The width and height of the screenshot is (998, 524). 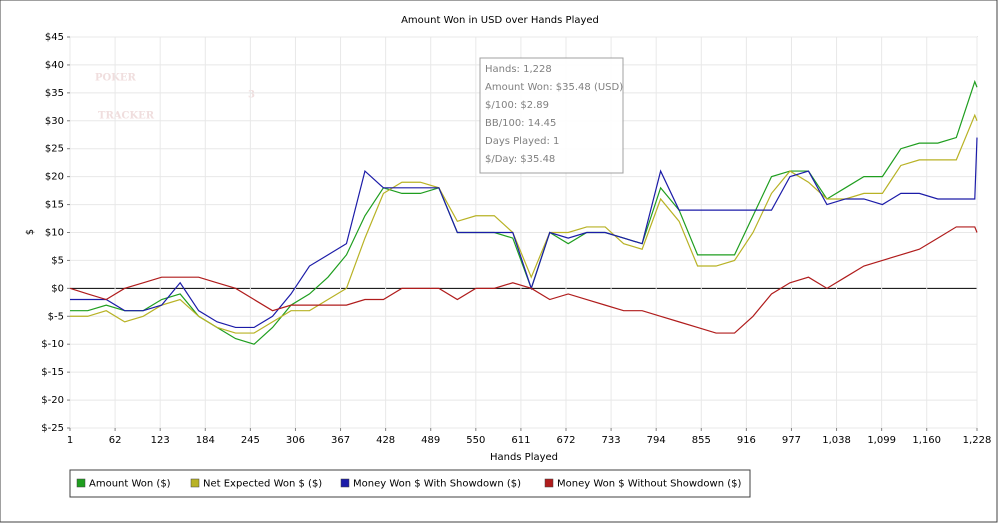 What do you see at coordinates (54, 65) in the screenshot?
I see `y-tick-label: $40` at bounding box center [54, 65].